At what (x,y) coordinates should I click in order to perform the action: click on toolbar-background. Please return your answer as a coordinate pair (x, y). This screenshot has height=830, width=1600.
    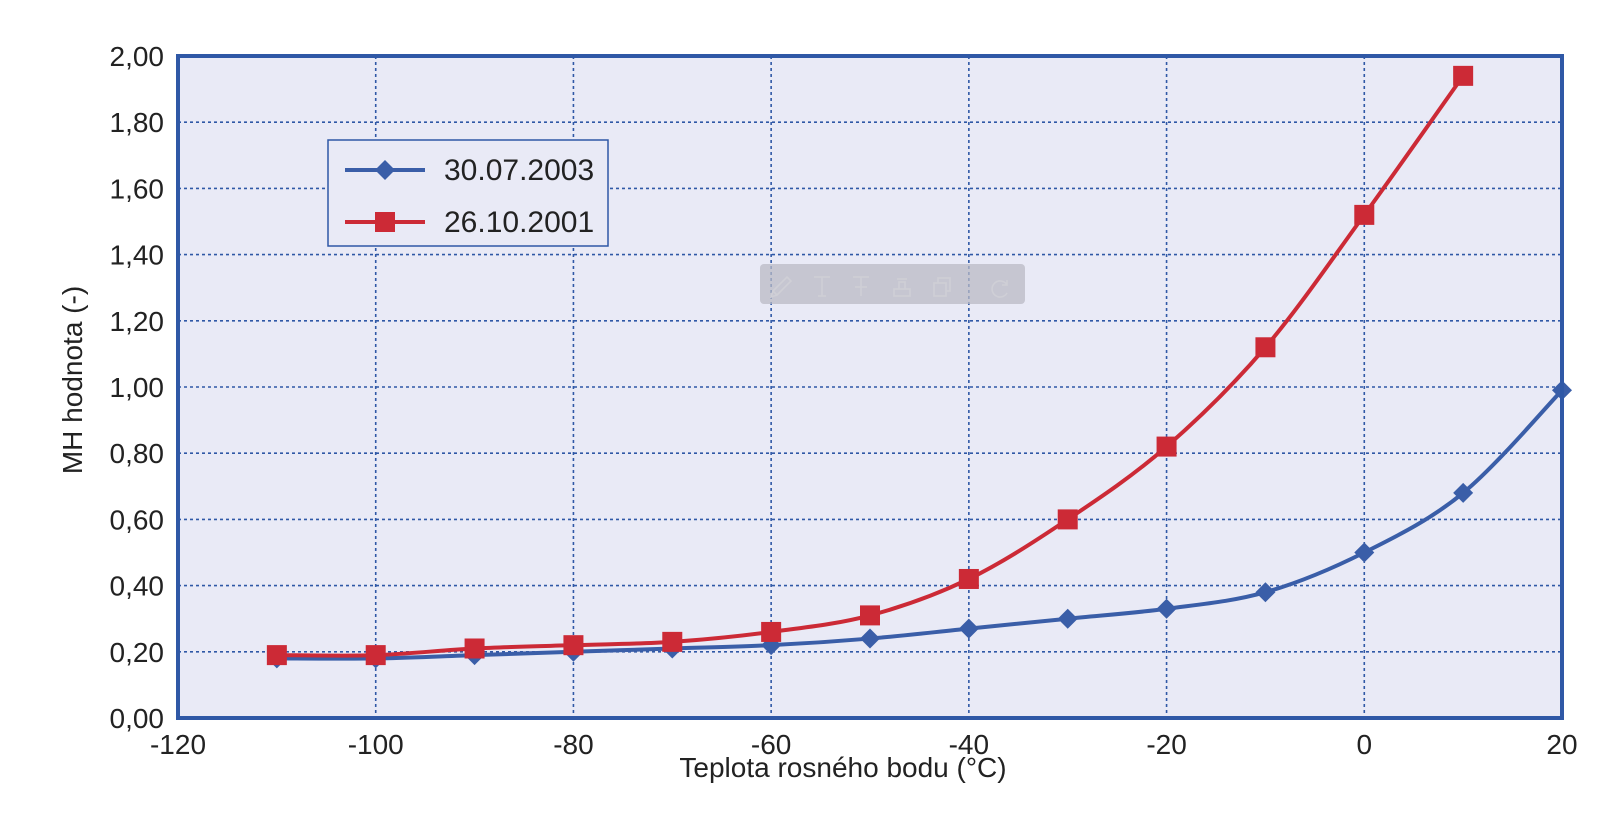
    Looking at the image, I should click on (892, 284).